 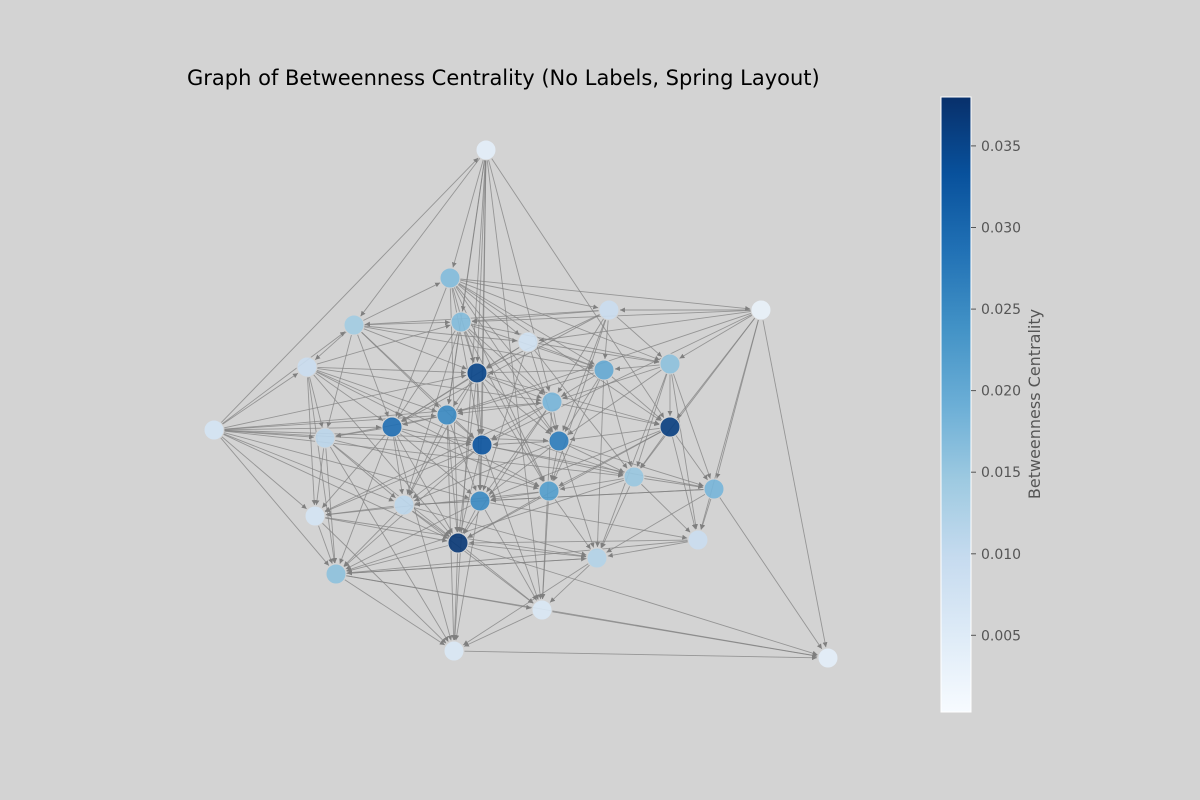 What do you see at coordinates (1001, 392) in the screenshot?
I see `colorbar-tick-label: 0.020` at bounding box center [1001, 392].